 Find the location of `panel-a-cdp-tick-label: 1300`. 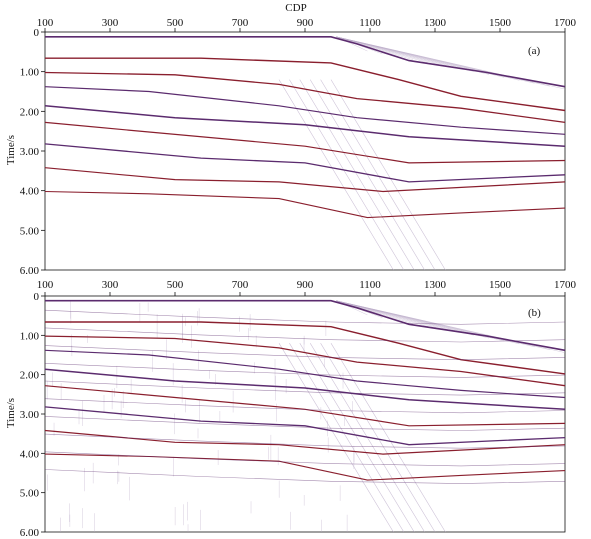

panel-a-cdp-tick-label: 1300 is located at coordinates (435, 23).